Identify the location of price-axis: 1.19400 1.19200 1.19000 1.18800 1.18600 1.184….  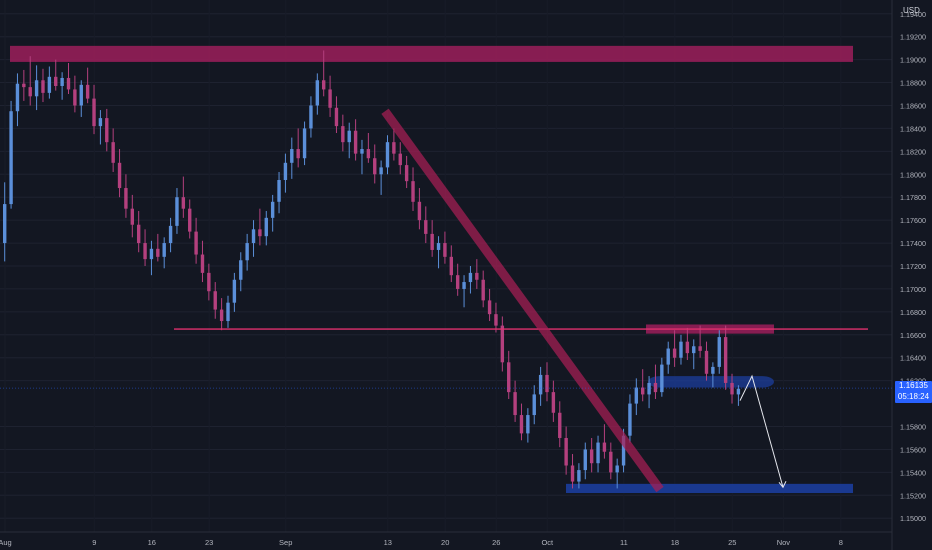
(913, 266).